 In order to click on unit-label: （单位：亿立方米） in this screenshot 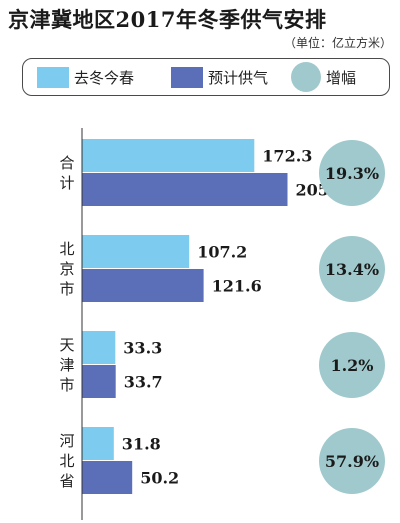, I will do `click(337, 43)`.